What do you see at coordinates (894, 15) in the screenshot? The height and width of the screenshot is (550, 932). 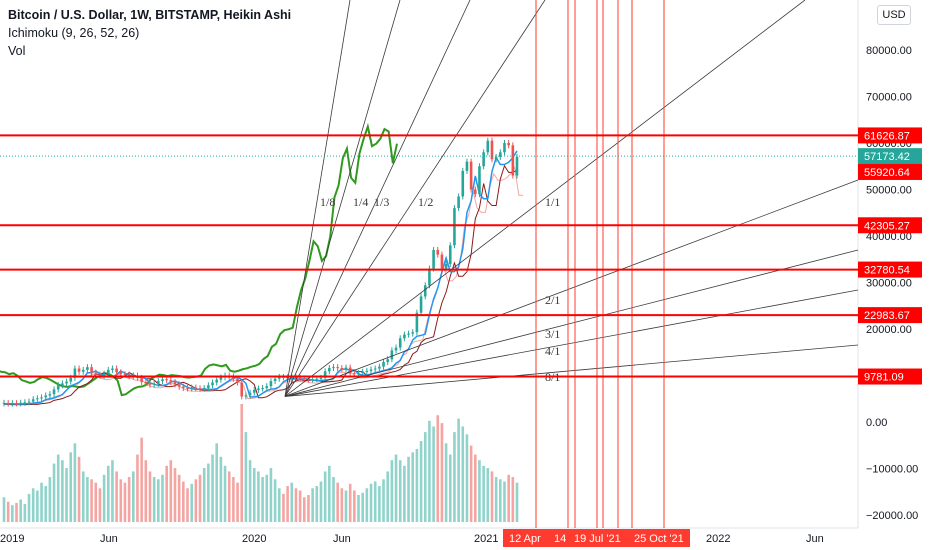 I see `currency-button: USD` at bounding box center [894, 15].